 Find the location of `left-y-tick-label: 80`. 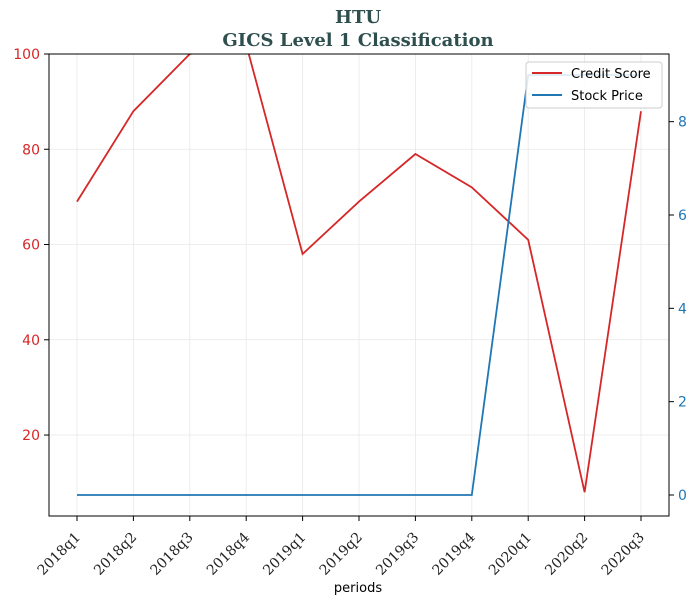

left-y-tick-label: 80 is located at coordinates (31, 150).